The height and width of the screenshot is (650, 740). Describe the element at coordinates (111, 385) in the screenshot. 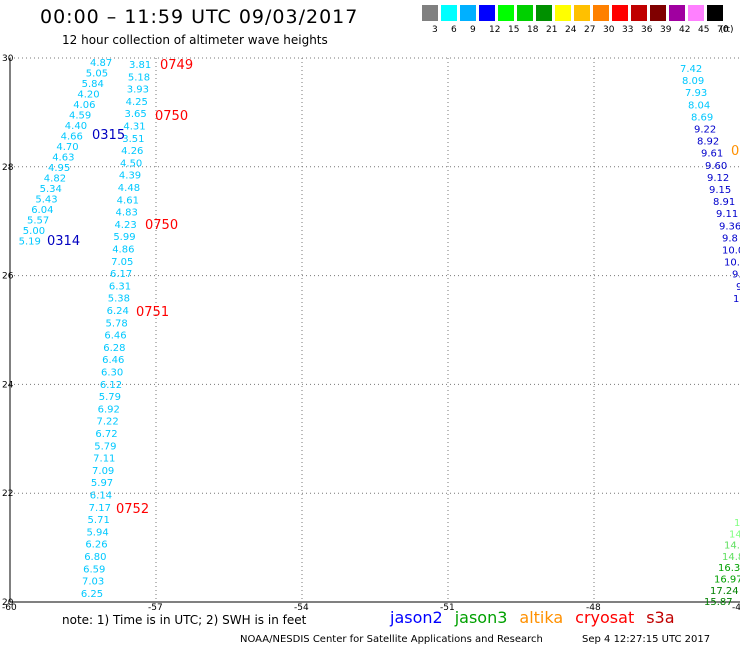

I see `swh-value: 6.12` at that location.